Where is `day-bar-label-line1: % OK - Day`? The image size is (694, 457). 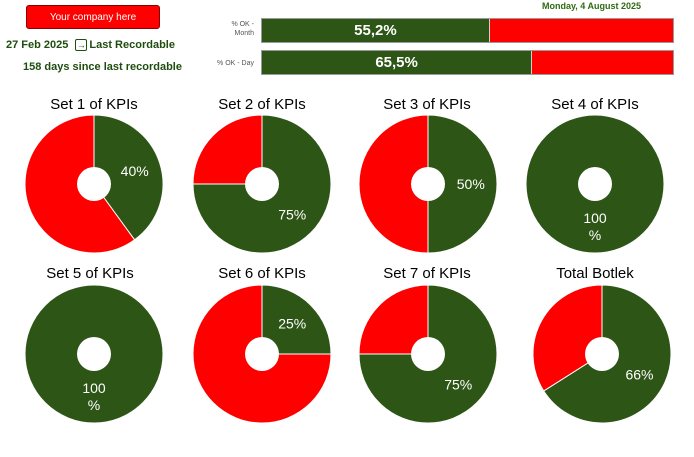
day-bar-label-line1: % OK - Day is located at coordinates (235, 63).